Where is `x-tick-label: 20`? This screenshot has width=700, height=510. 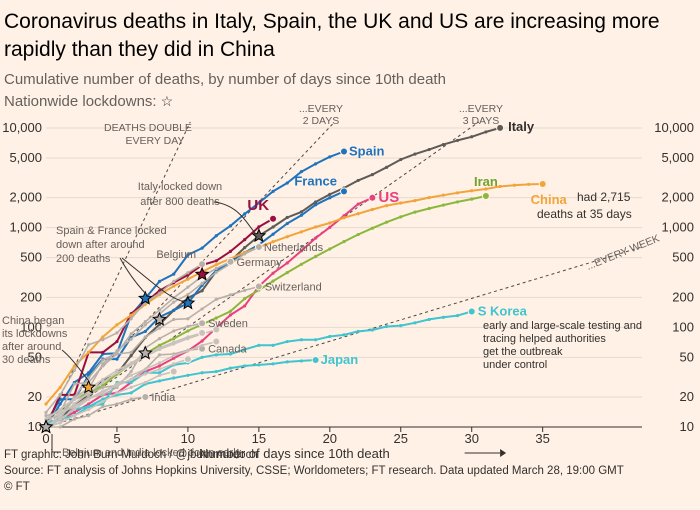 x-tick-label: 20 is located at coordinates (330, 438).